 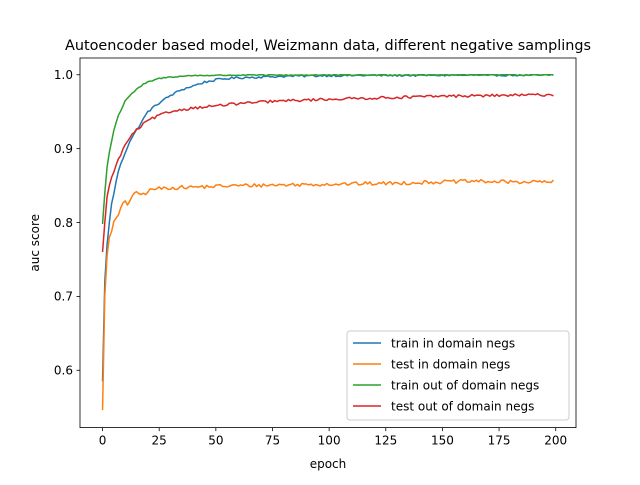 I want to click on y-tick-label: 0.8, so click(x=63, y=223).